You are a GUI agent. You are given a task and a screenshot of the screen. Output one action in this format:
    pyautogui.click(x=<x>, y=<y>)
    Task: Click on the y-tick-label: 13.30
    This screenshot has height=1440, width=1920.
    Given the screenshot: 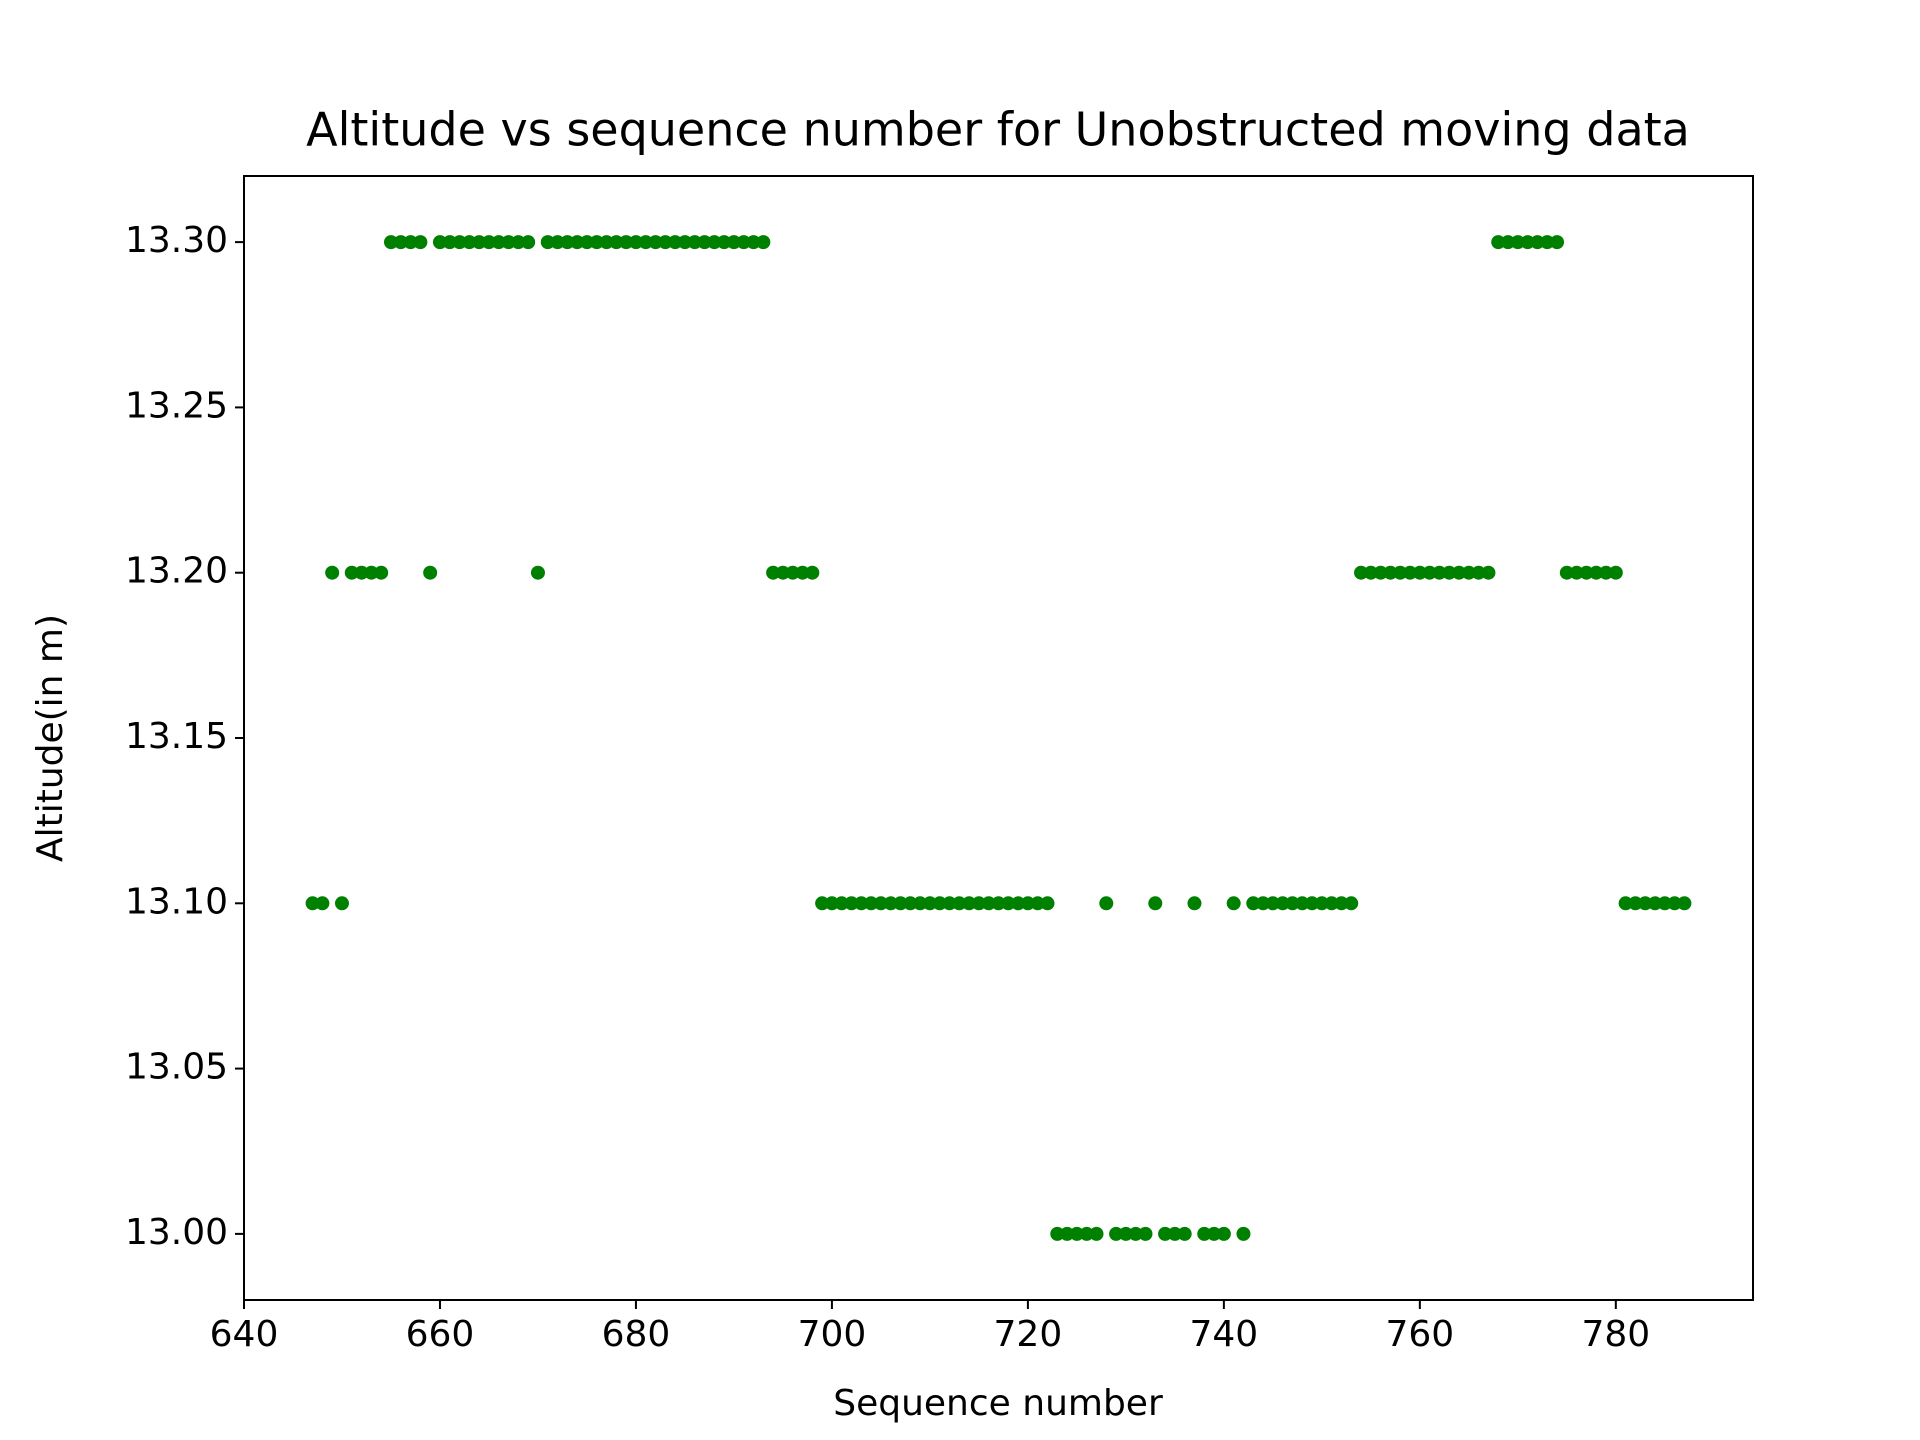 What is the action you would take?
    pyautogui.click(x=176, y=240)
    